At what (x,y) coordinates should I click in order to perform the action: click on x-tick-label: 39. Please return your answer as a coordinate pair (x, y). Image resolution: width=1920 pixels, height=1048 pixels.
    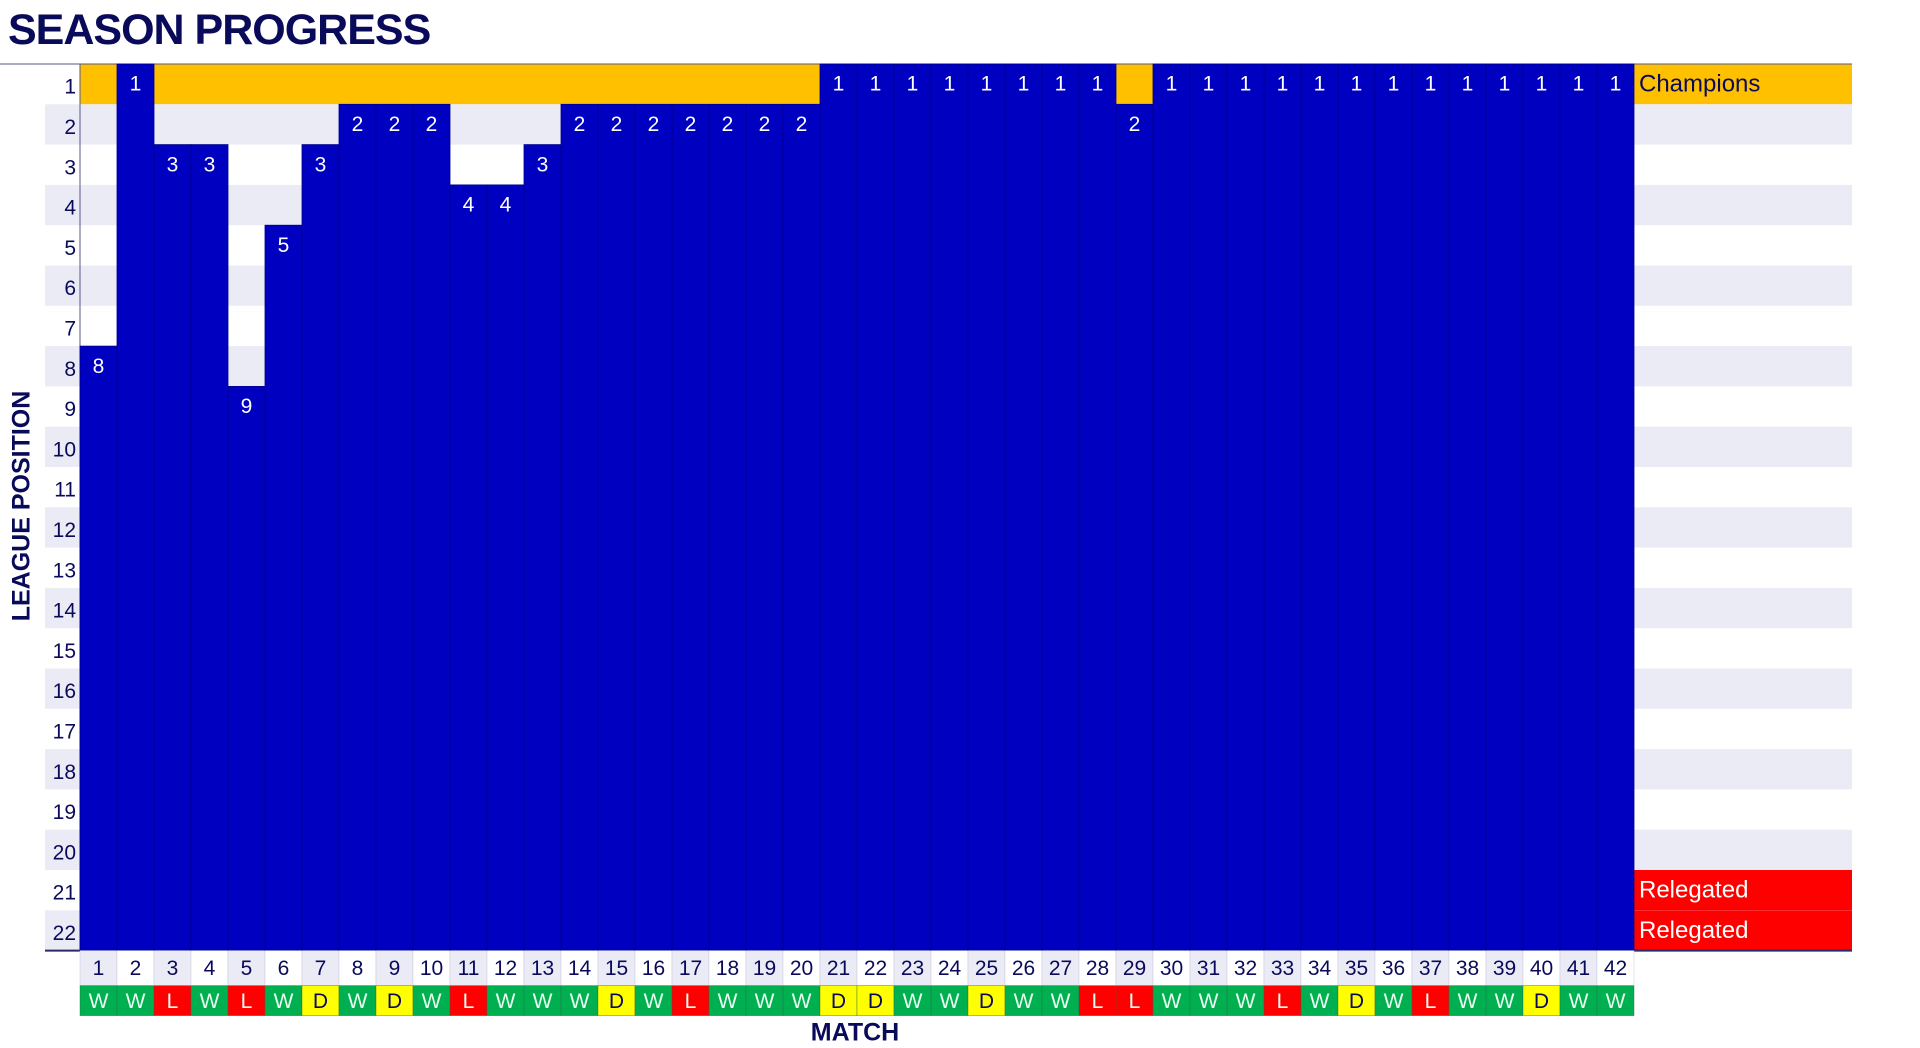
    Looking at the image, I should click on (1504, 968).